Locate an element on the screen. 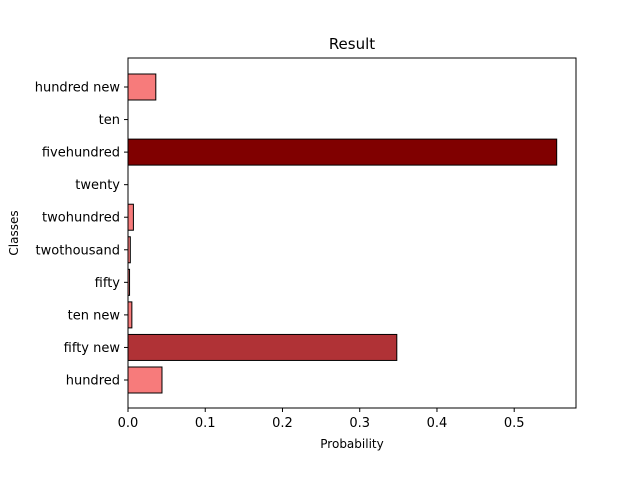  y-tick-label: fifty is located at coordinates (108, 283).